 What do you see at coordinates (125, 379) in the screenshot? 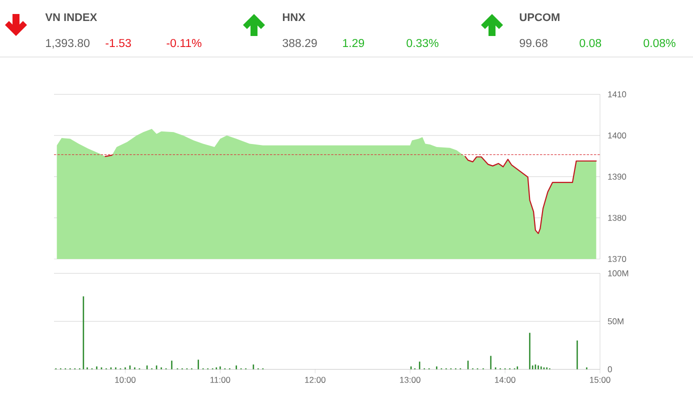
I see `x-tick-label: 10:00` at bounding box center [125, 379].